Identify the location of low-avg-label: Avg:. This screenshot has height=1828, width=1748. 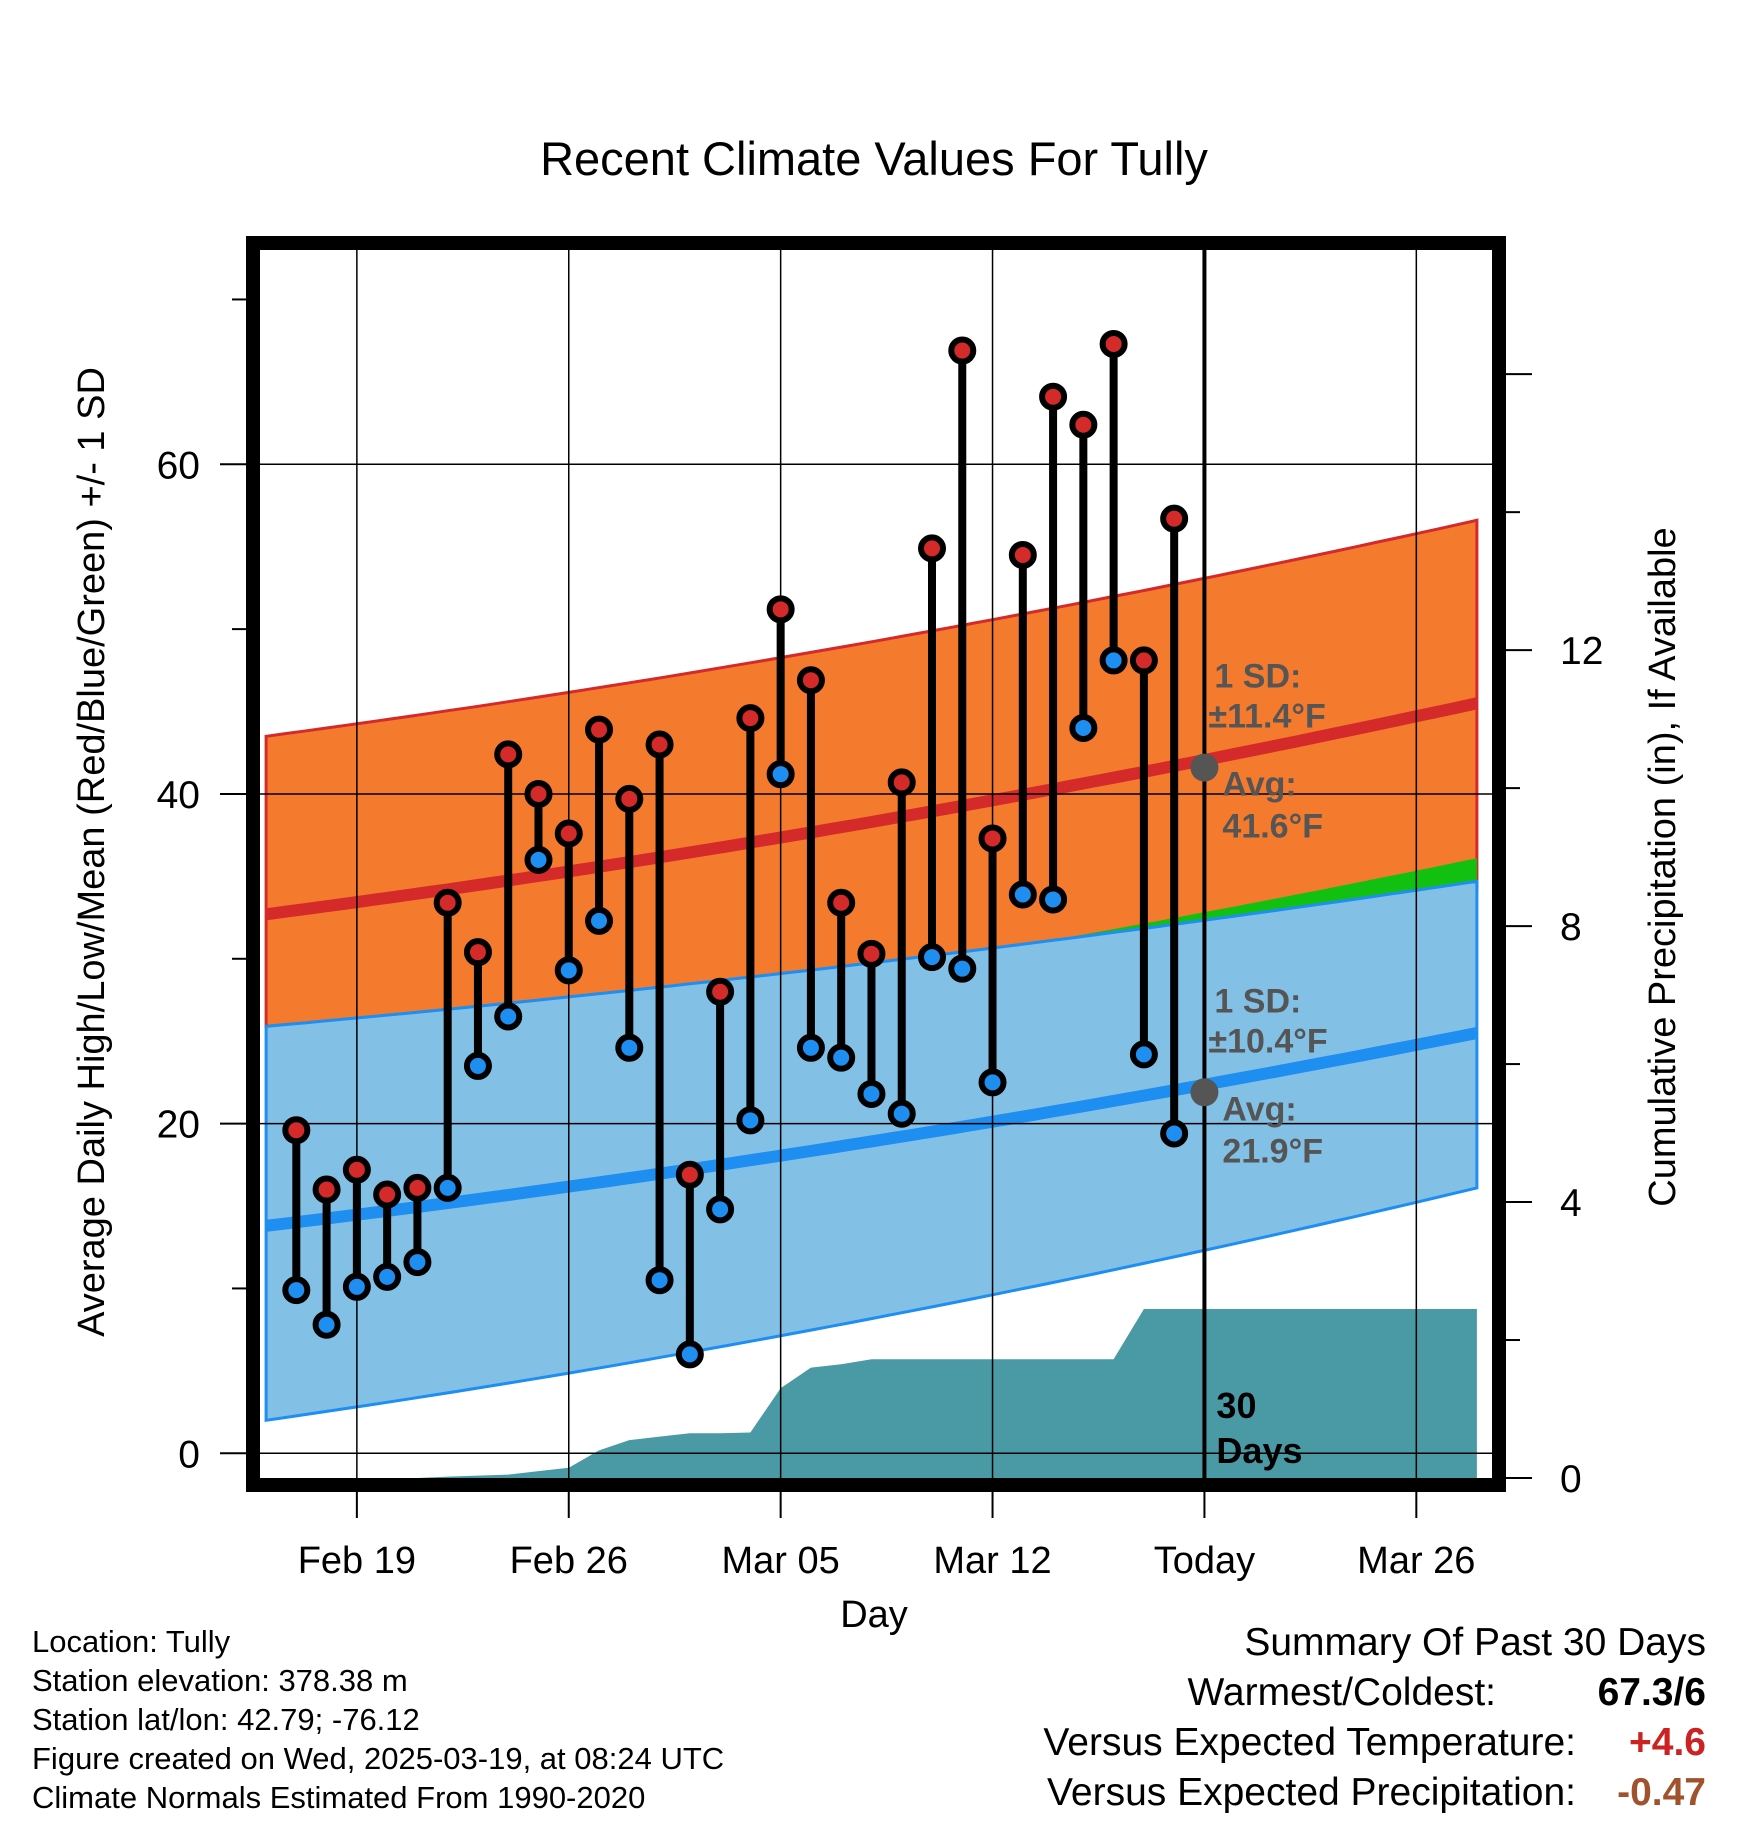
(1259, 1109).